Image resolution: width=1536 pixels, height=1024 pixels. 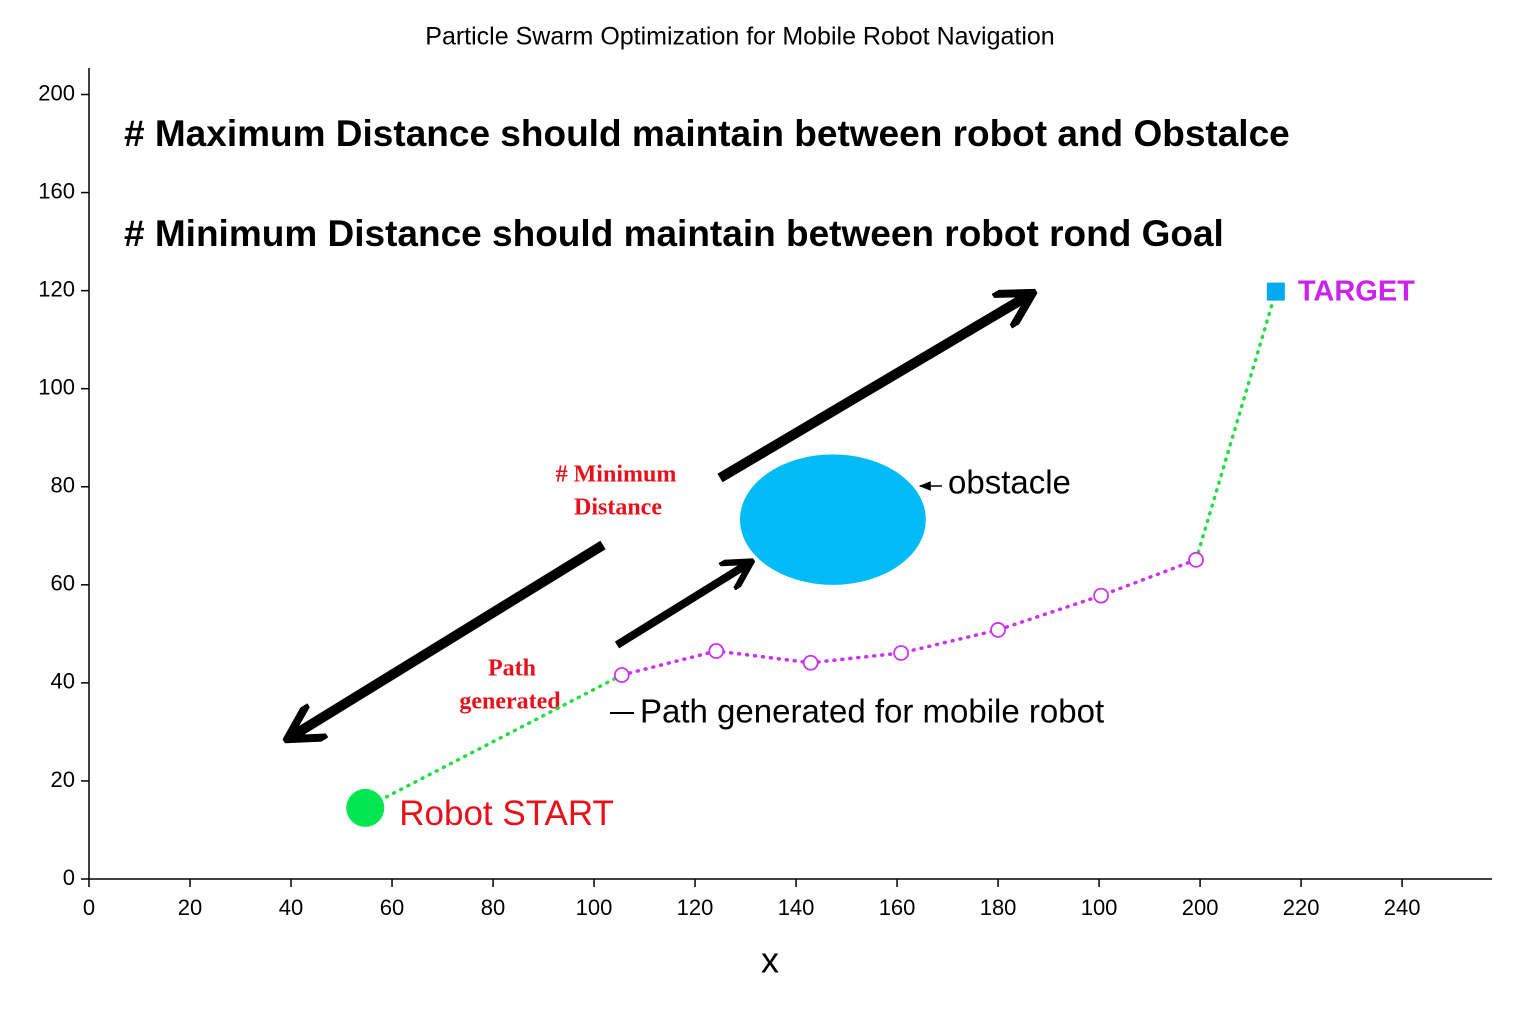 I want to click on x-tick-label: 120, so click(x=695, y=907).